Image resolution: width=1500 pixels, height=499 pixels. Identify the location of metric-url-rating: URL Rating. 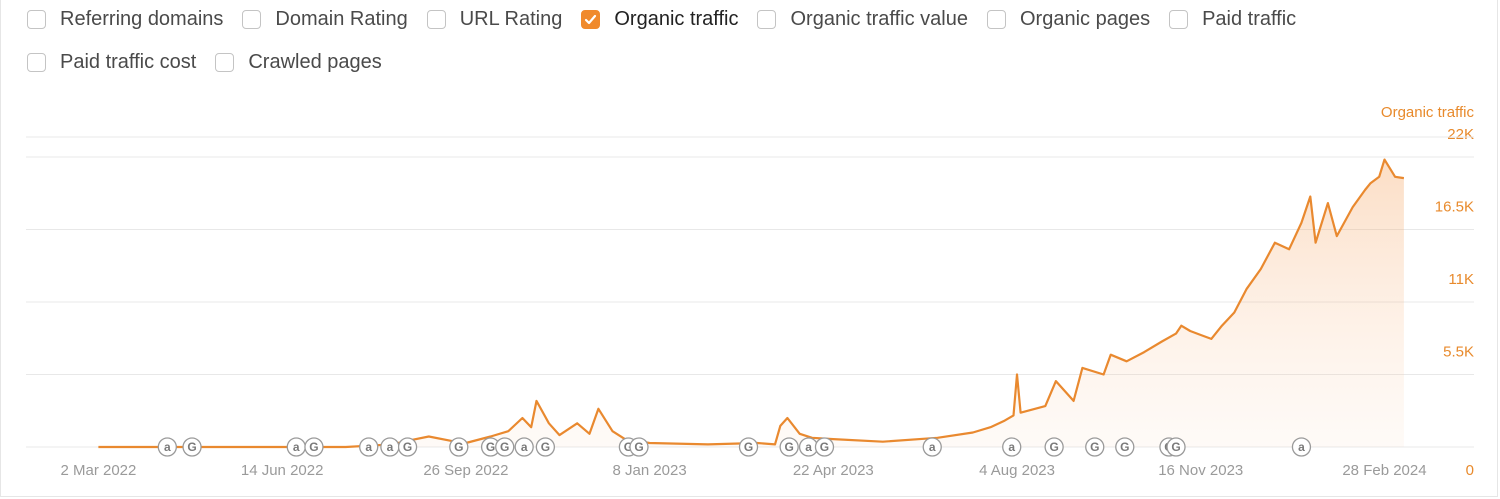
(494, 19).